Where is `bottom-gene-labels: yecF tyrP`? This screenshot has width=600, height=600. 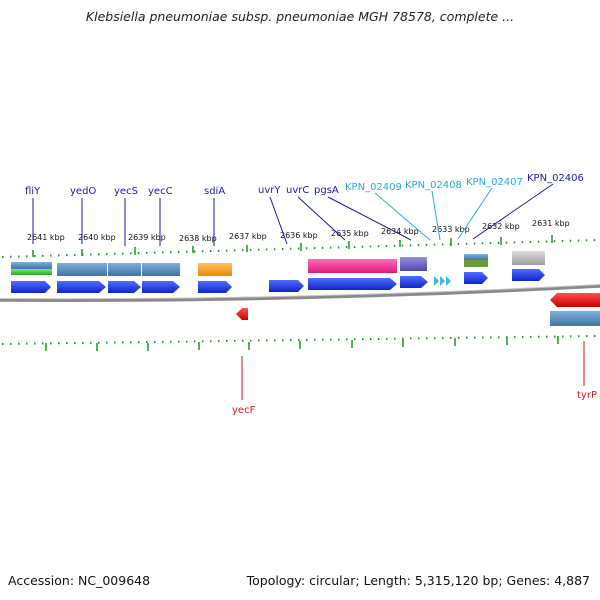
bottom-gene-labels: yecF tyrP is located at coordinates (414, 403).